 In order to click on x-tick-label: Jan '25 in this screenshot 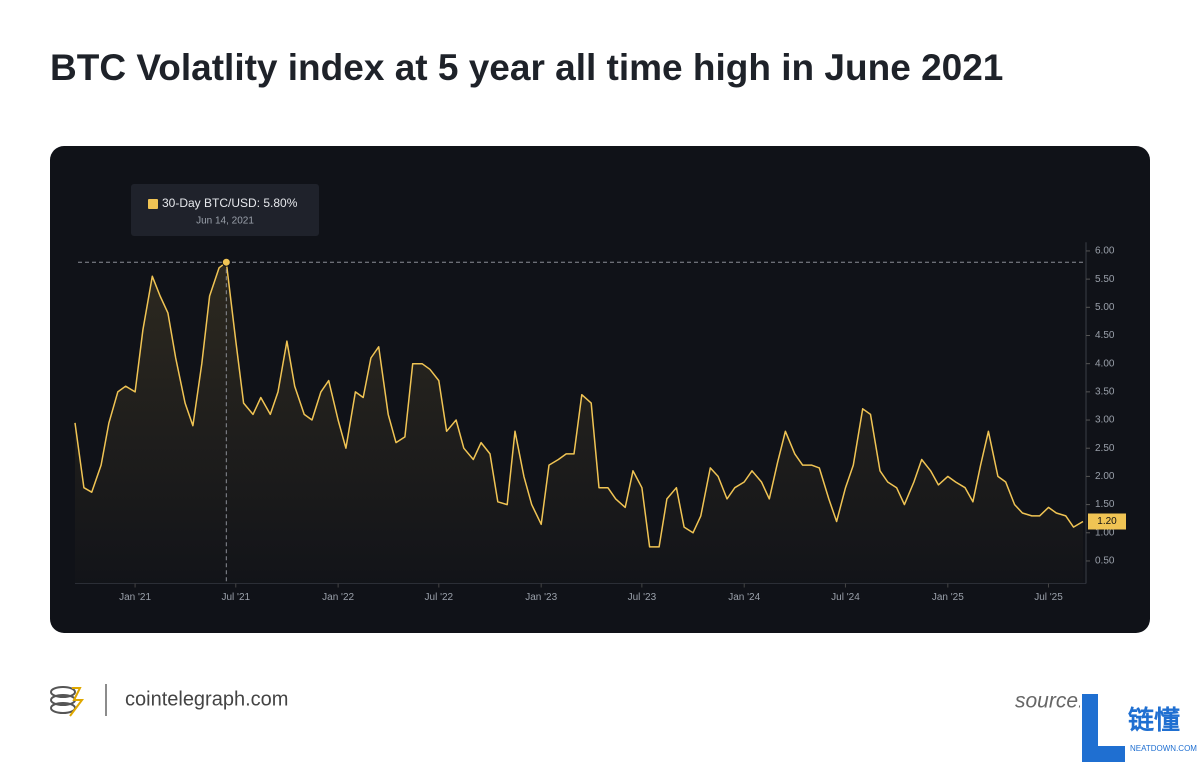, I will do `click(948, 597)`.